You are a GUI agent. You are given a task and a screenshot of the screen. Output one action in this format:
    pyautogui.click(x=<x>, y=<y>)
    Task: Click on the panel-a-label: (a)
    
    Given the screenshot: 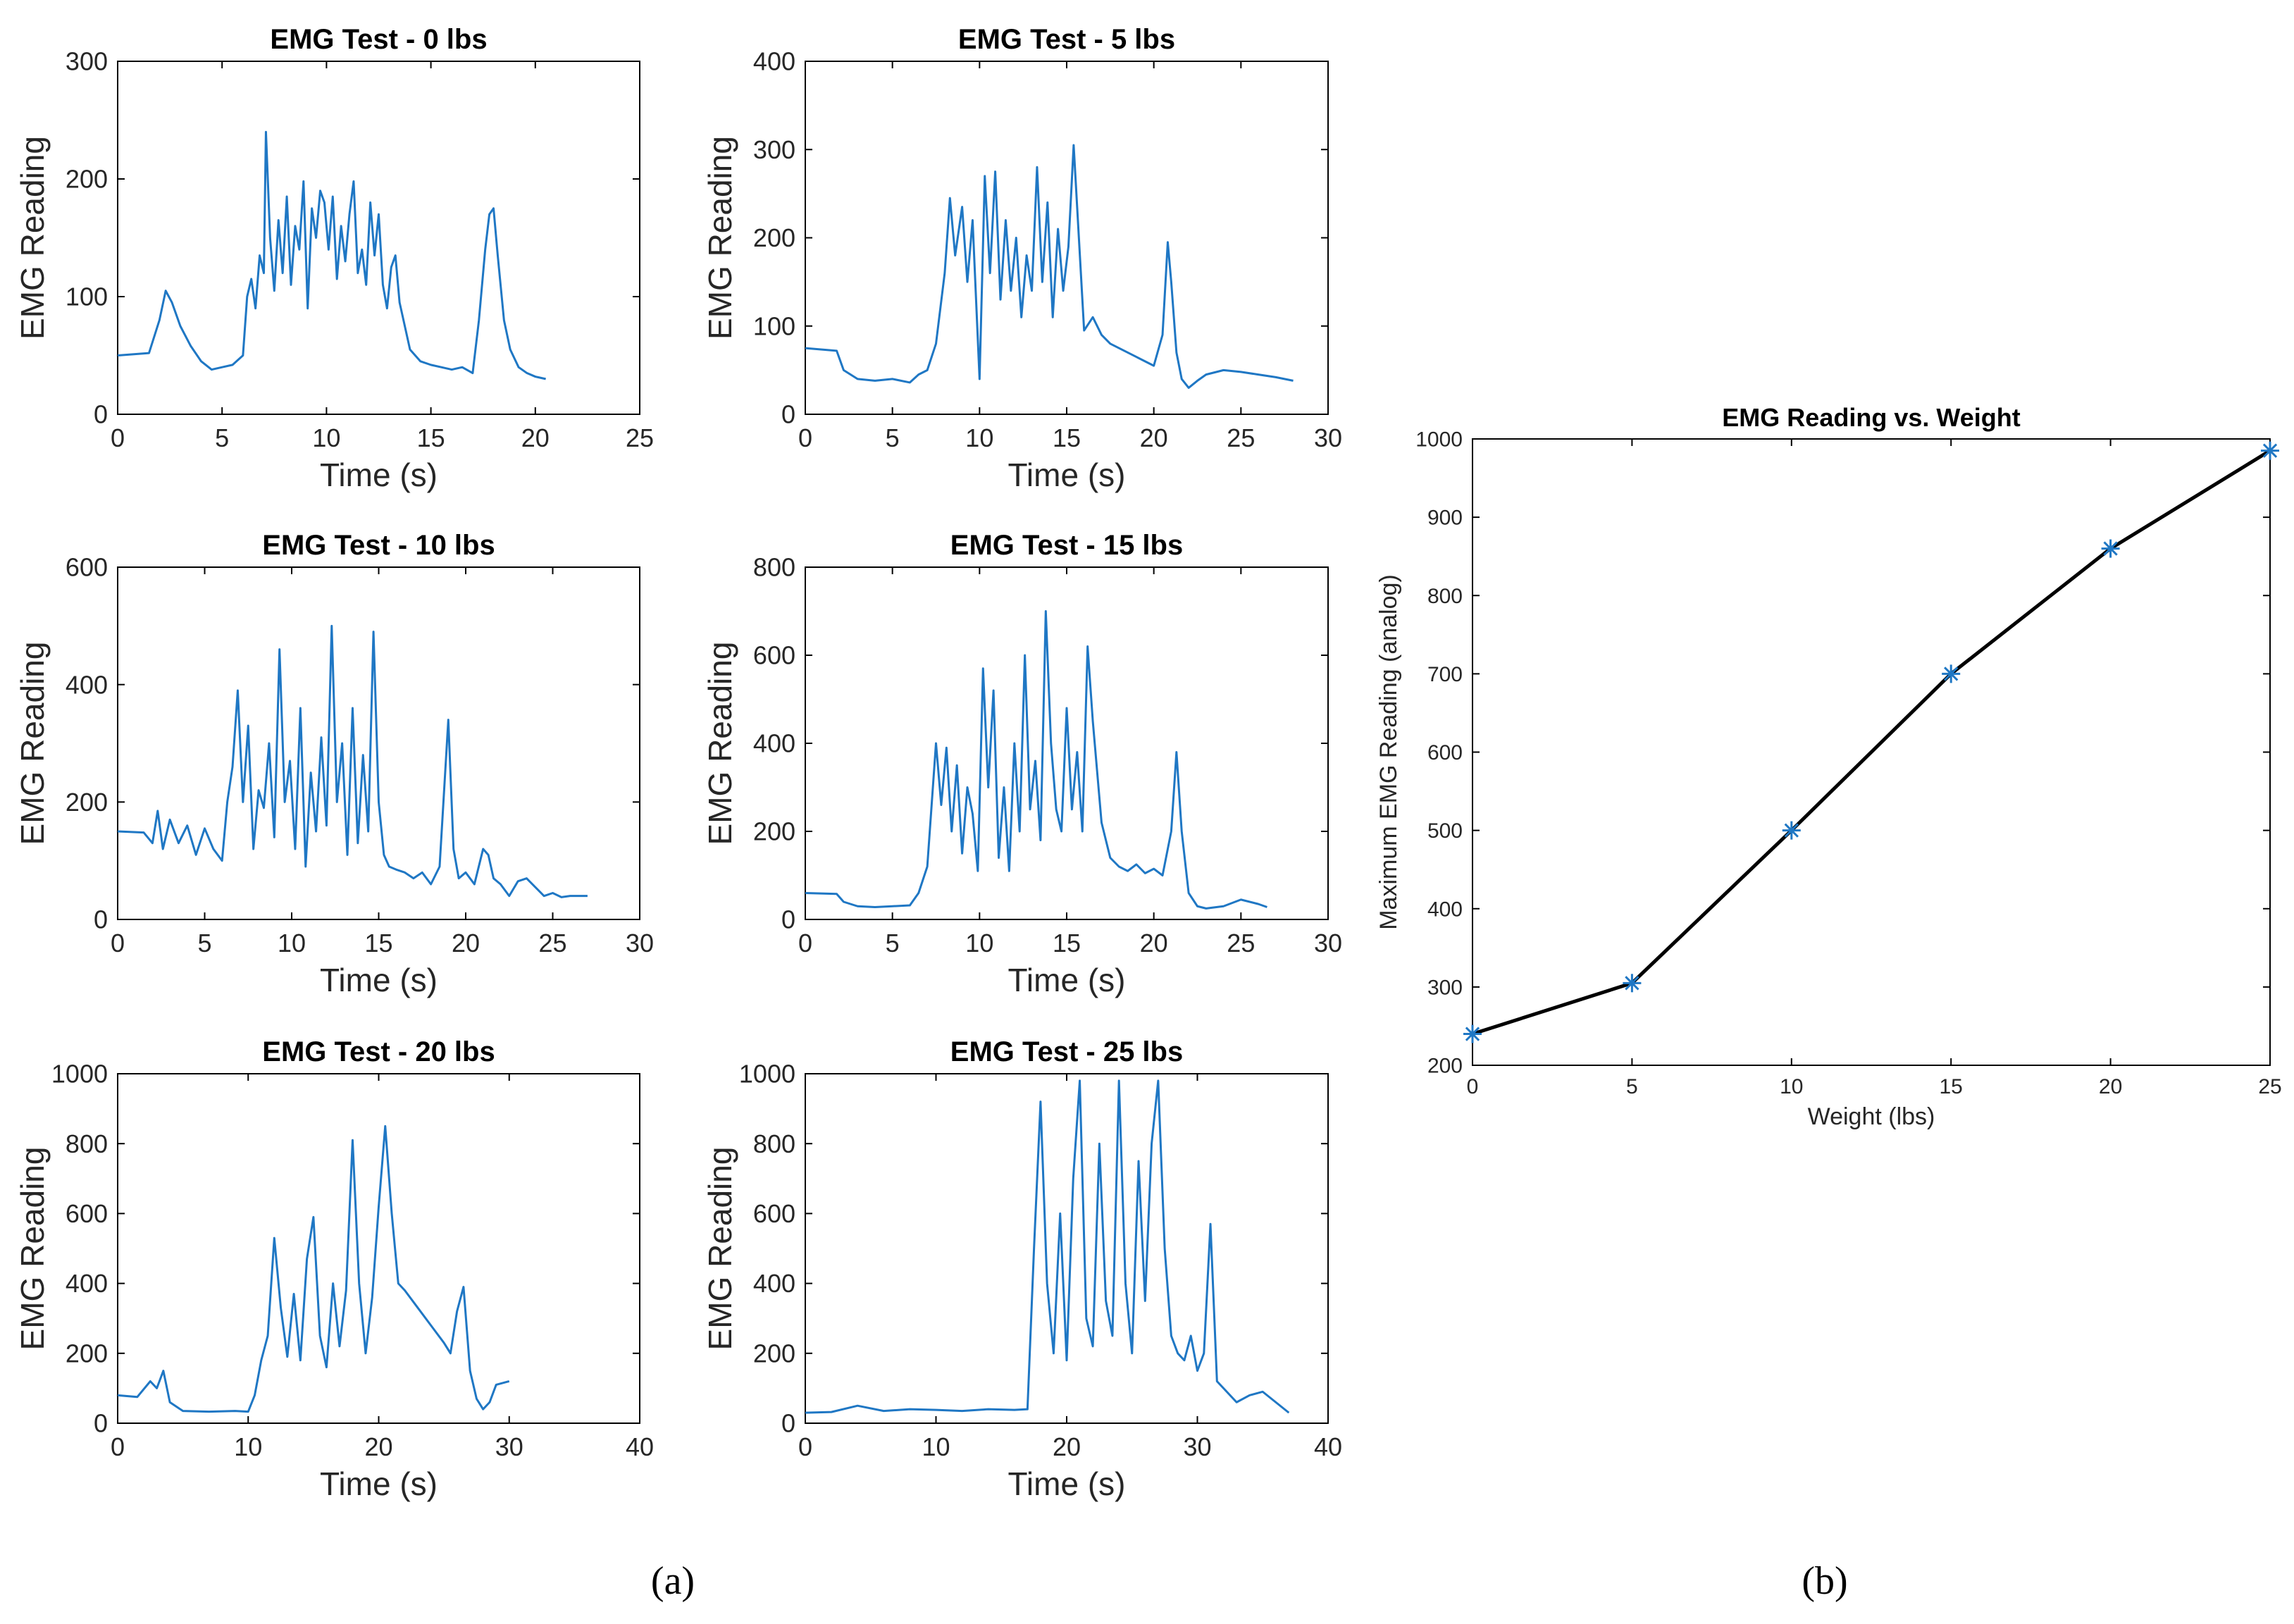 What is the action you would take?
    pyautogui.click(x=673, y=1581)
    